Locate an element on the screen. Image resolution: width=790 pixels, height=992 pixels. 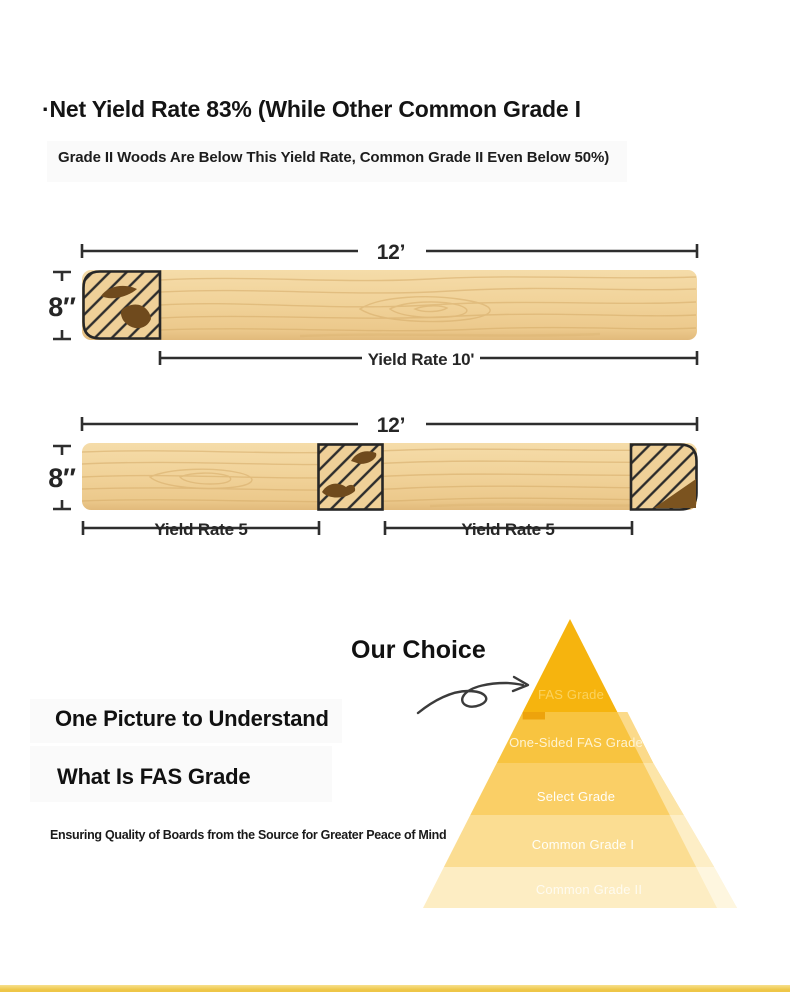
dimension-label-yield5-right: Yield Rate 5 is located at coordinates (507, 529).